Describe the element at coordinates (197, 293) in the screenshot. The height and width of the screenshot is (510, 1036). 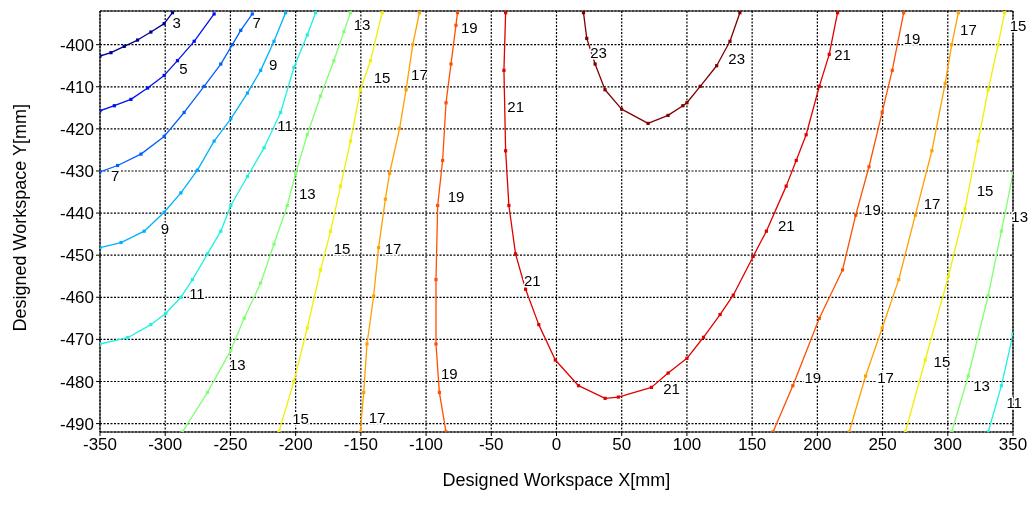
I see `annotation: 11` at that location.